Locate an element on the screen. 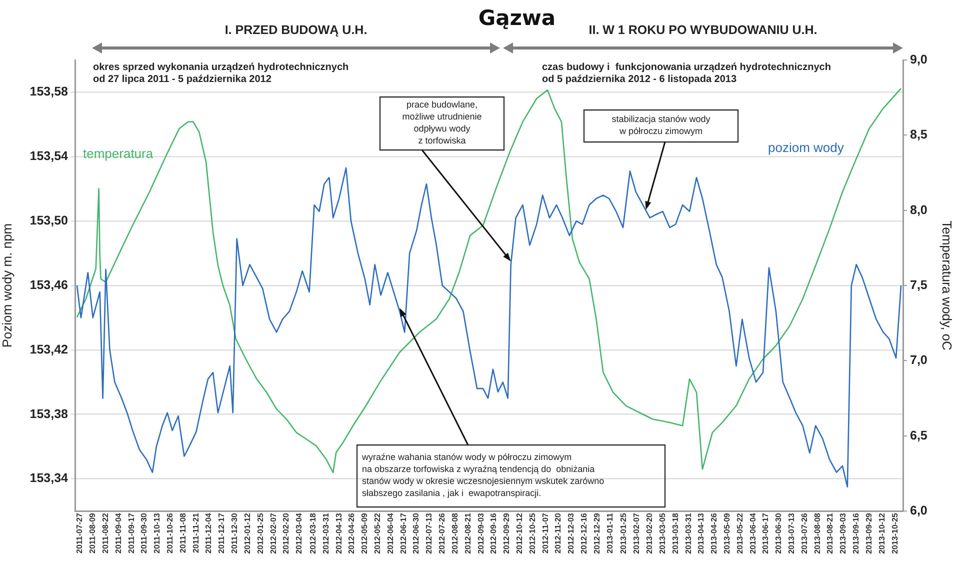 The image size is (954, 569). x-tick-label: 2012-06-30 is located at coordinates (416, 533).